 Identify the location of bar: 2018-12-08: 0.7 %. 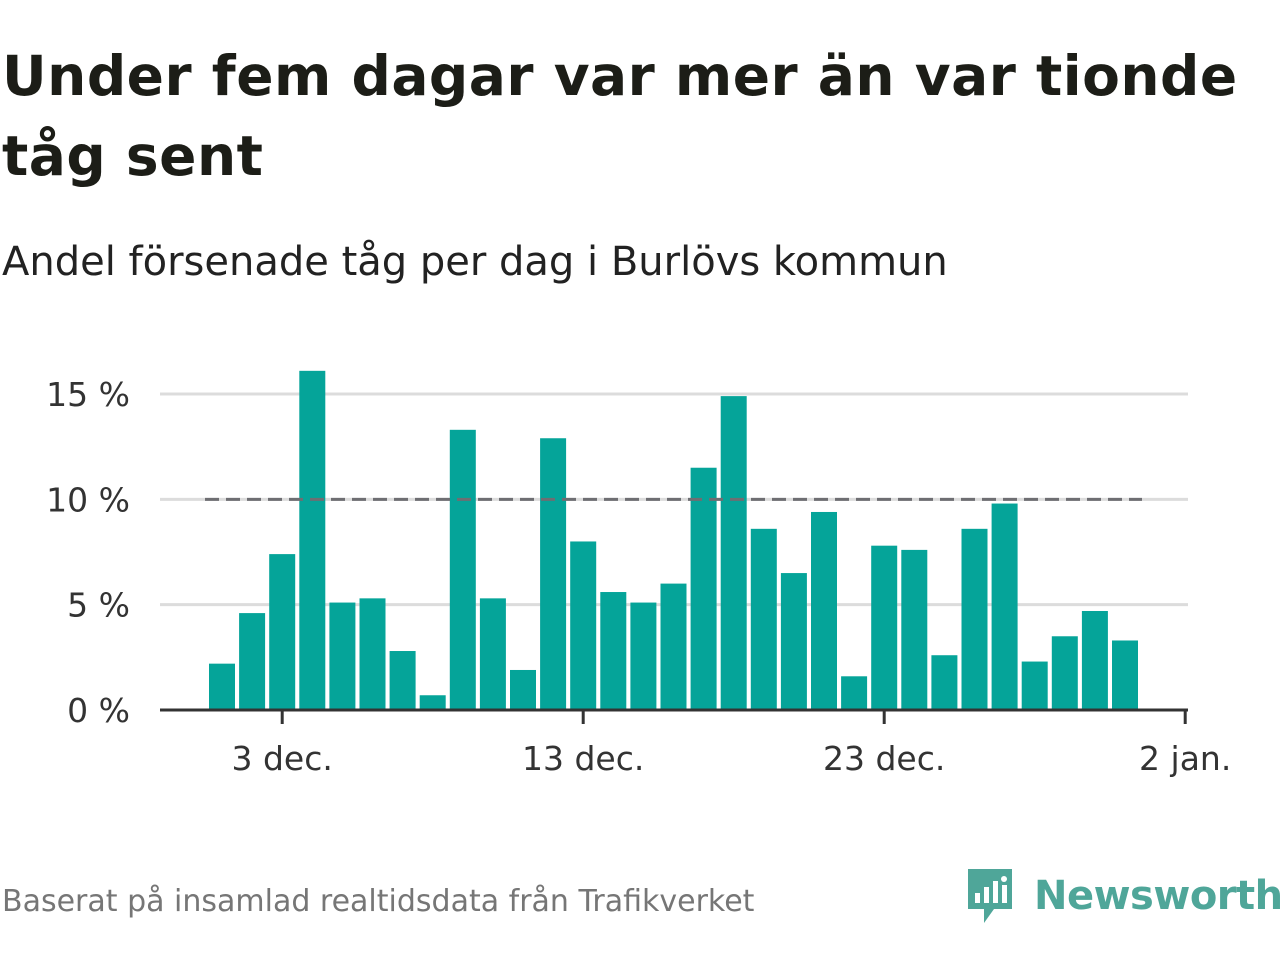
(432, 702).